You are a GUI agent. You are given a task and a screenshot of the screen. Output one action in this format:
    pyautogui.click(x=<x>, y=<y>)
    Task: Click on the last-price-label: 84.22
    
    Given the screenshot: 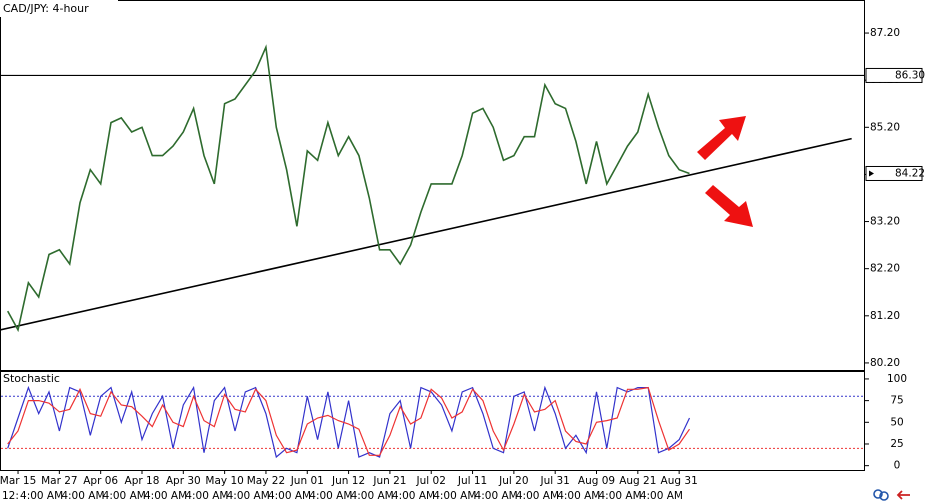 What is the action you would take?
    pyautogui.click(x=910, y=173)
    